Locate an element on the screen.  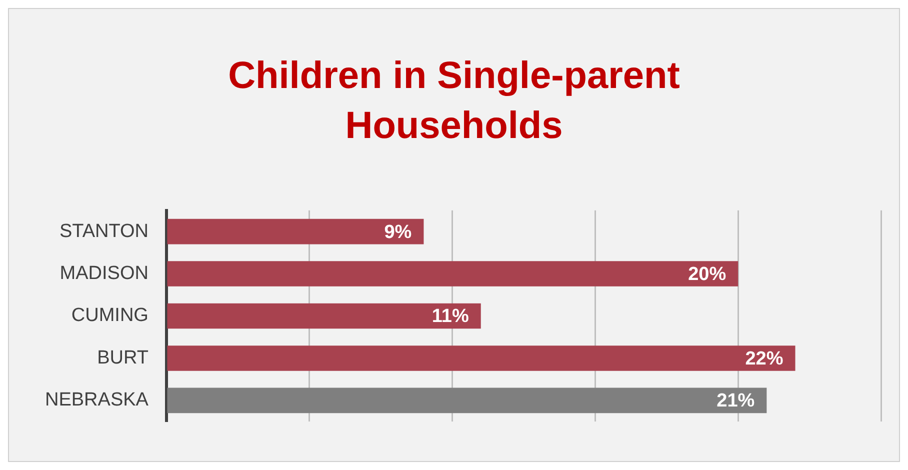
data-label: 21% is located at coordinates (735, 401).